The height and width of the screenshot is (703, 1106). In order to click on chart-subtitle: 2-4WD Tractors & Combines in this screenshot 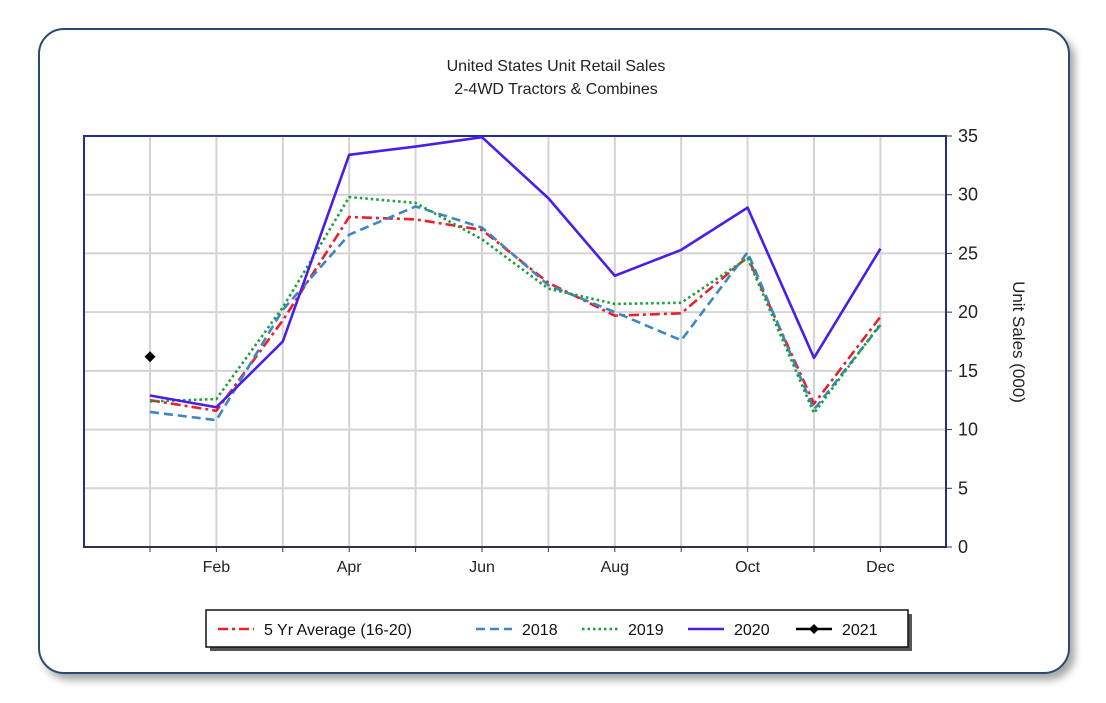, I will do `click(556, 89)`.